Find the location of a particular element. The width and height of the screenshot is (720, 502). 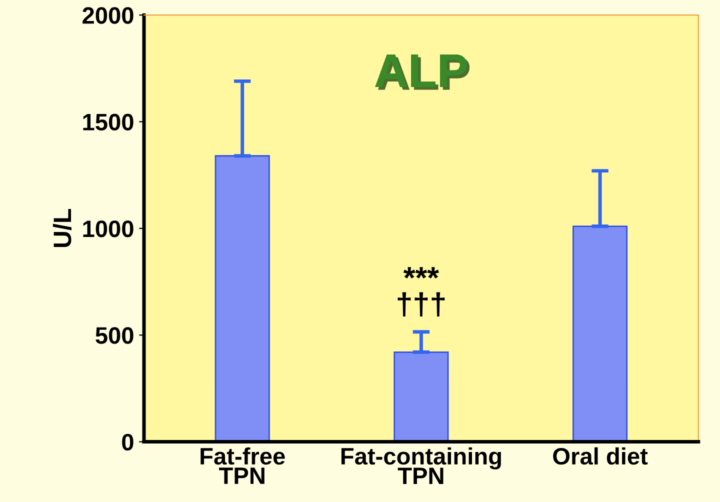

y-tick-label: 1000 is located at coordinates (108, 229).